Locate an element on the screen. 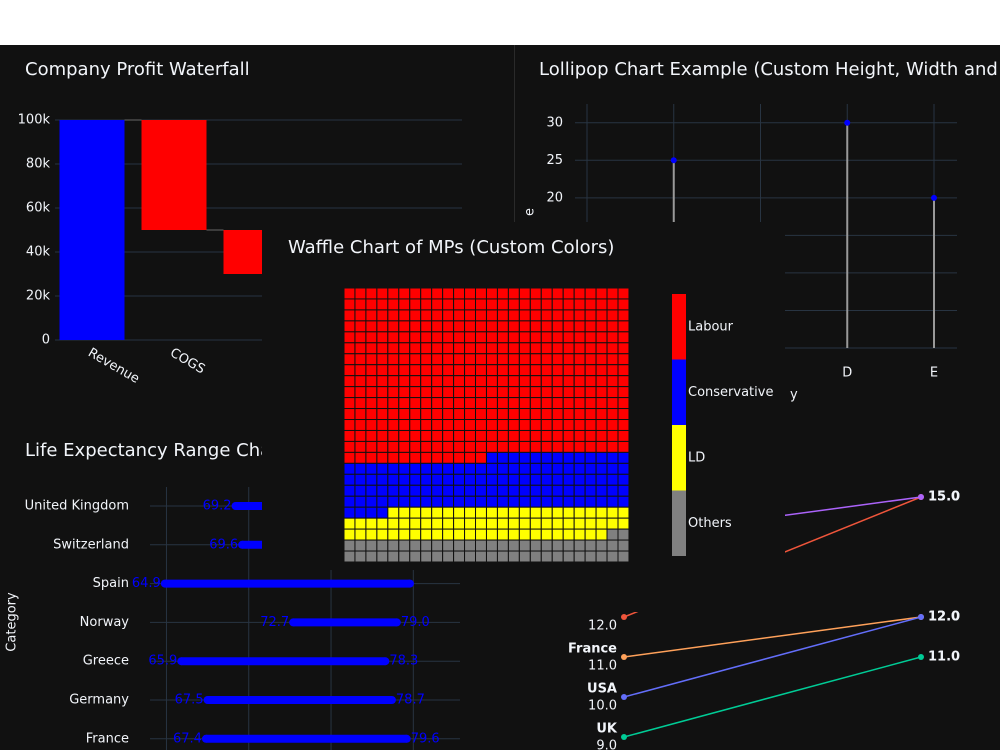  x-tick-label: E is located at coordinates (934, 373).